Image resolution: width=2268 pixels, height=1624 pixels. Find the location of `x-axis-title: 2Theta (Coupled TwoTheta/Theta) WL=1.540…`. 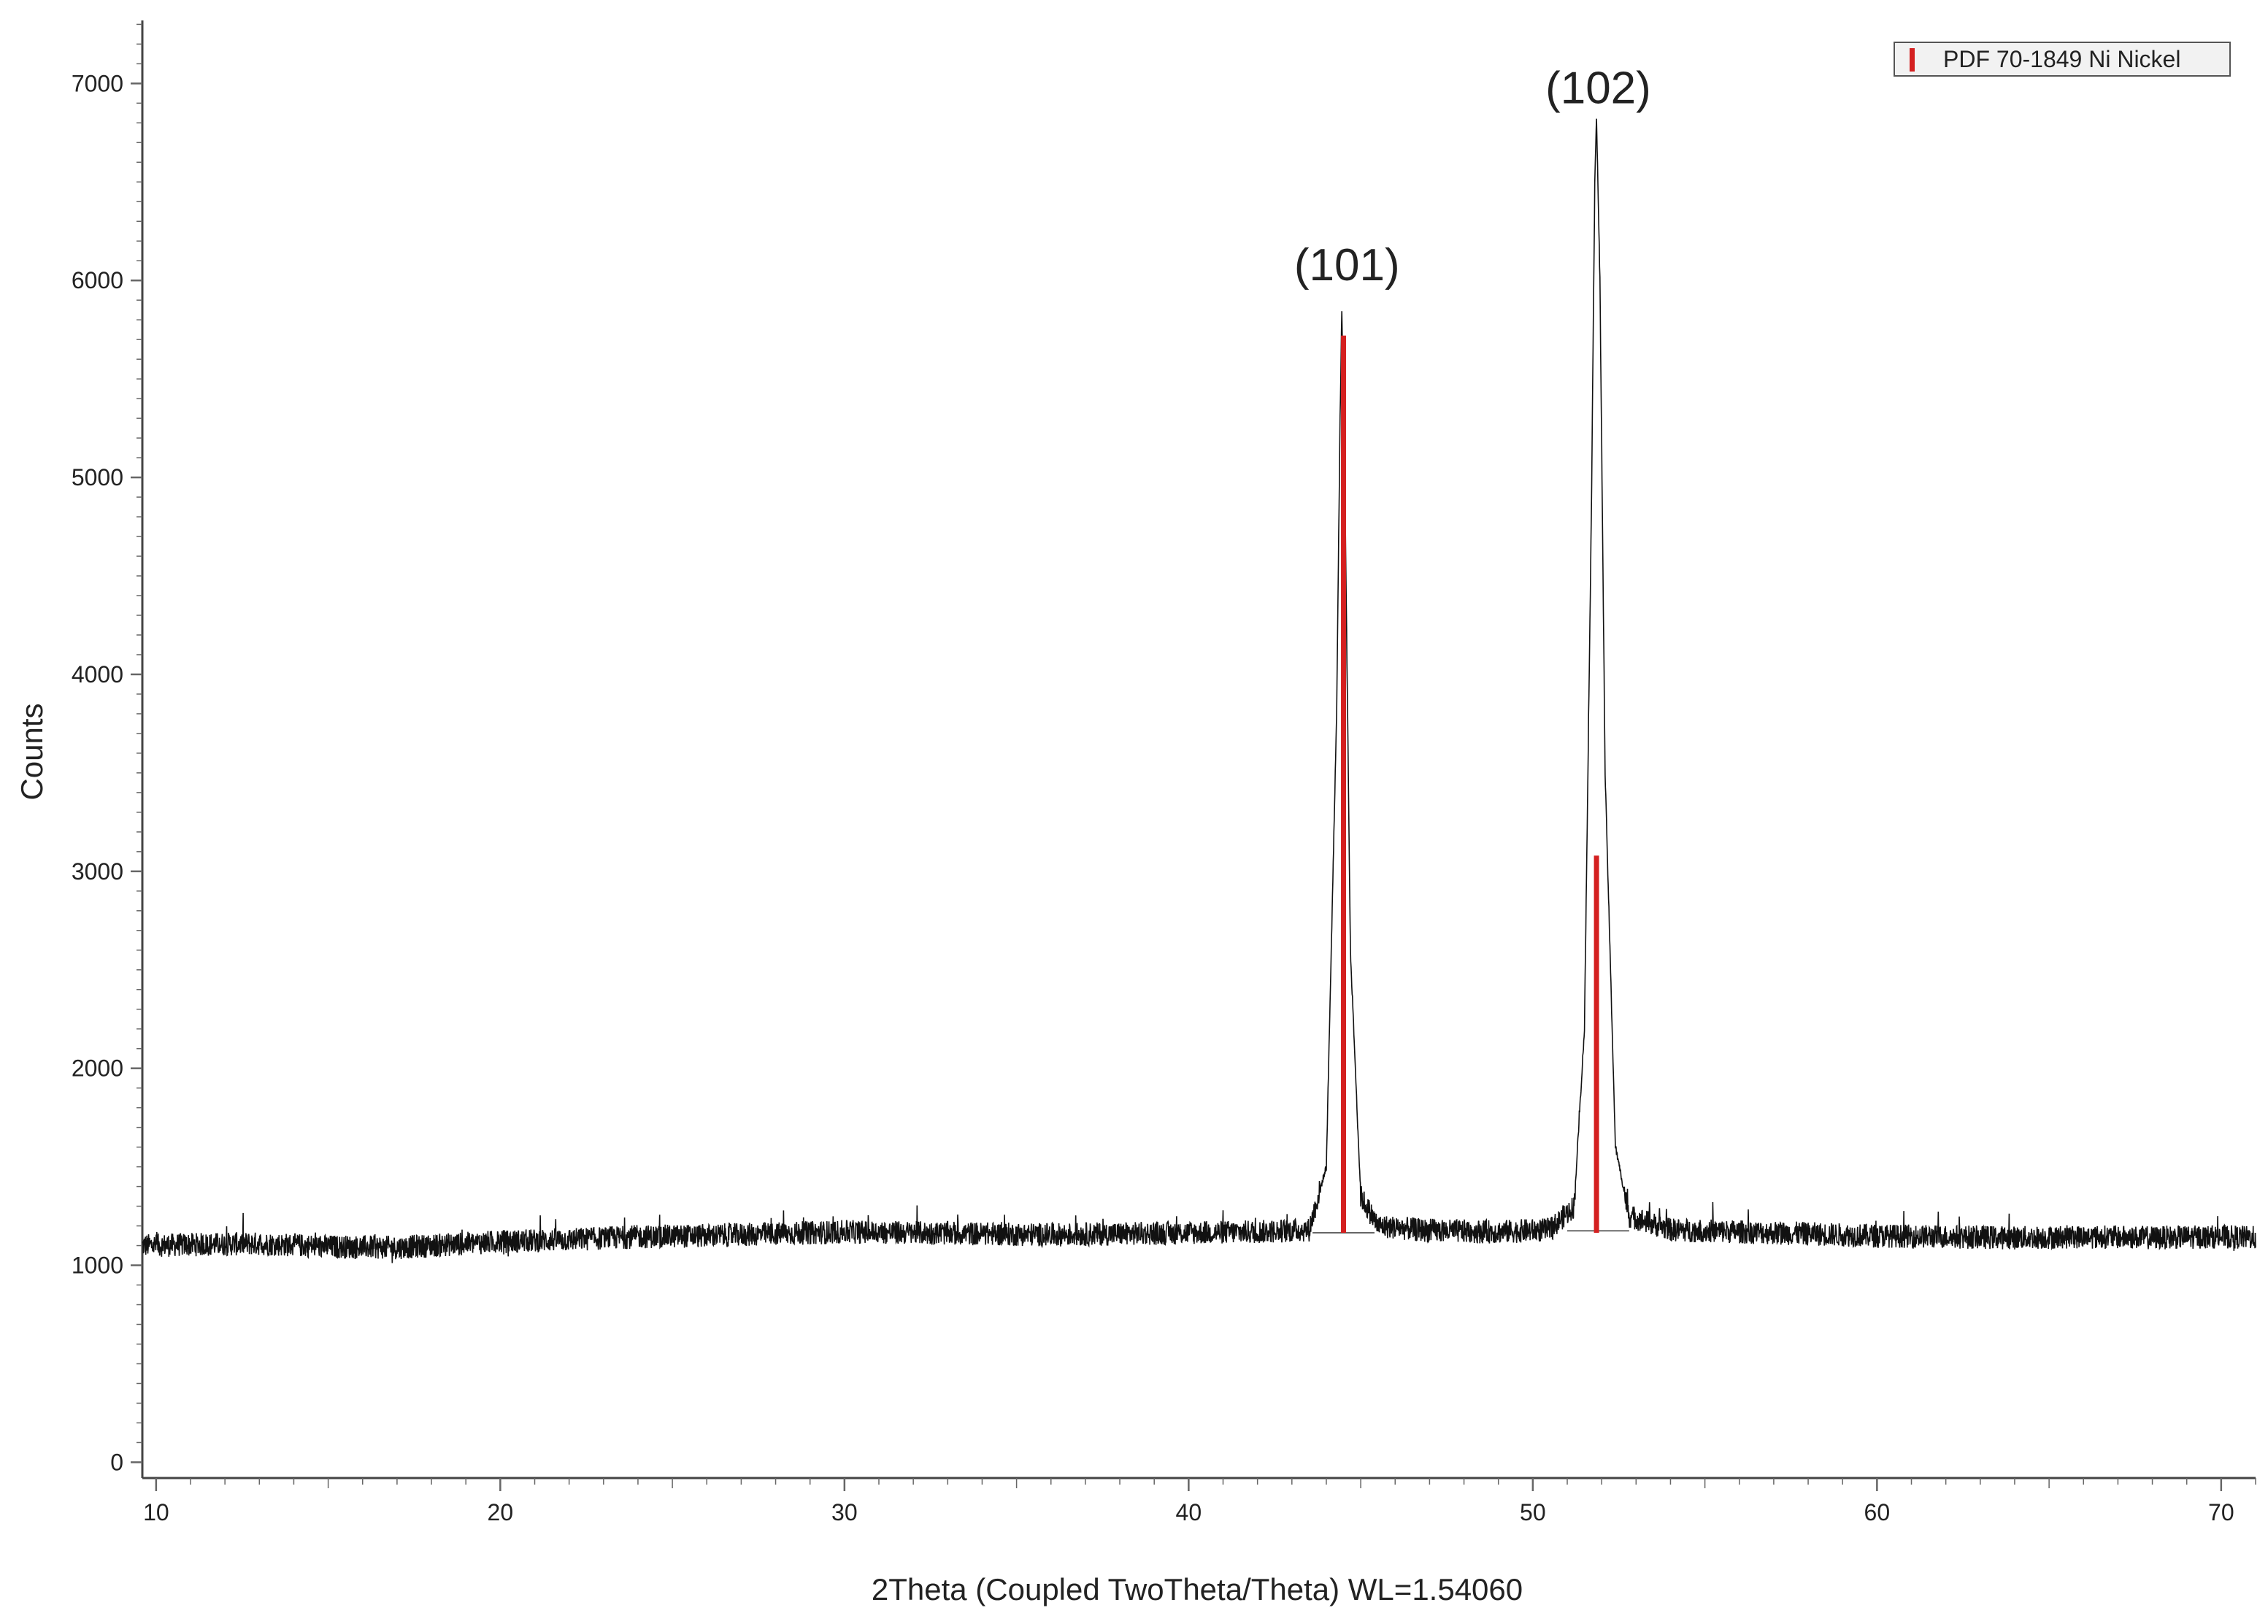

x-axis-title: 2Theta (Coupled TwoTheta/Theta) WL=1.540… is located at coordinates (1197, 1589).